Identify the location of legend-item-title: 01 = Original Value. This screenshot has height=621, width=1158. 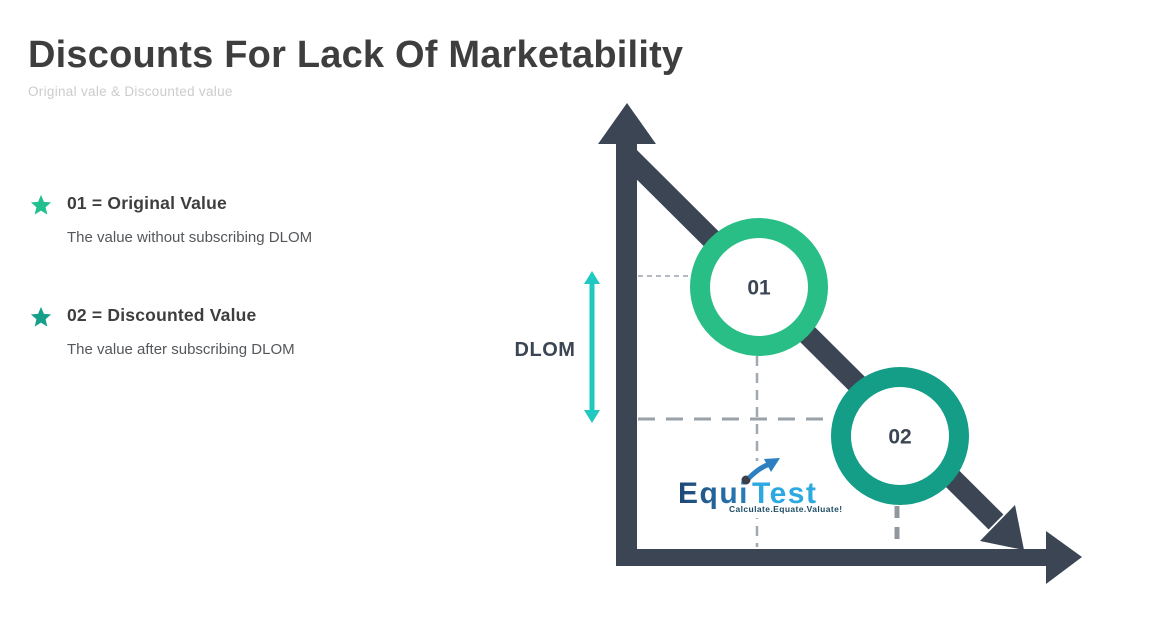
(147, 203).